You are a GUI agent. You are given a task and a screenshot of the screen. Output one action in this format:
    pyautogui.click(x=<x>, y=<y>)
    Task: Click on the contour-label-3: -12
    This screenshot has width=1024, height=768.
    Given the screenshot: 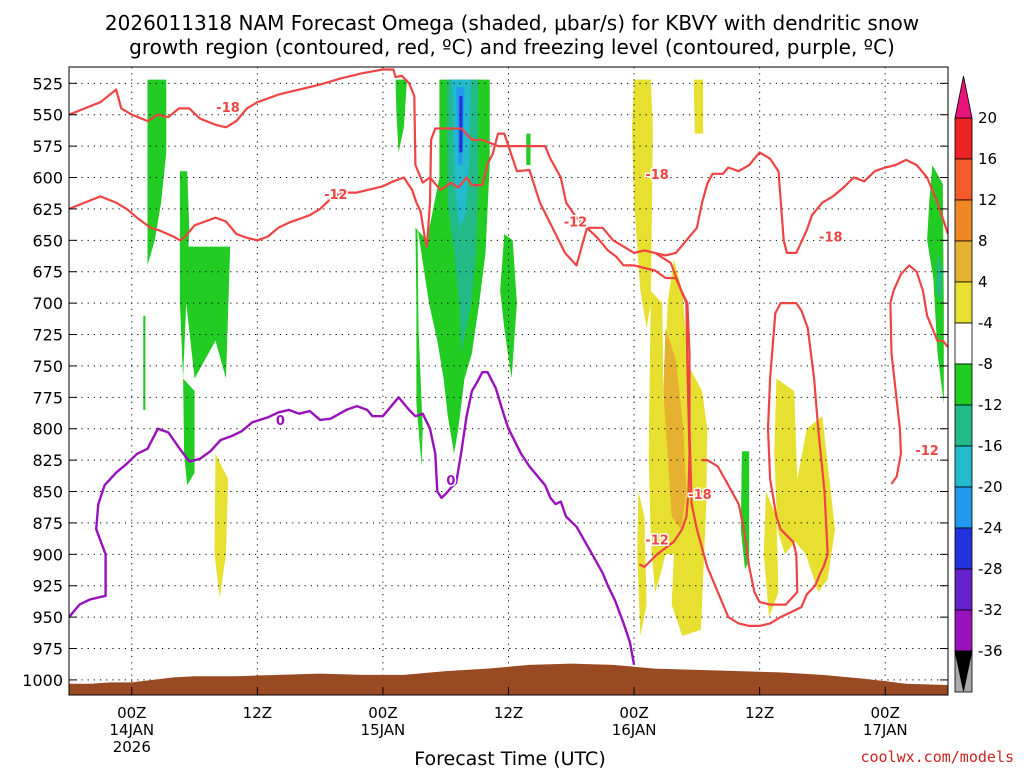 What is the action you would take?
    pyautogui.click(x=576, y=222)
    